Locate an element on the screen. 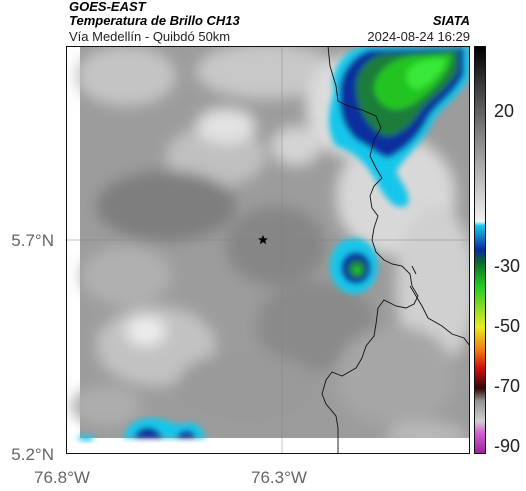  star-icon is located at coordinates (263, 240).